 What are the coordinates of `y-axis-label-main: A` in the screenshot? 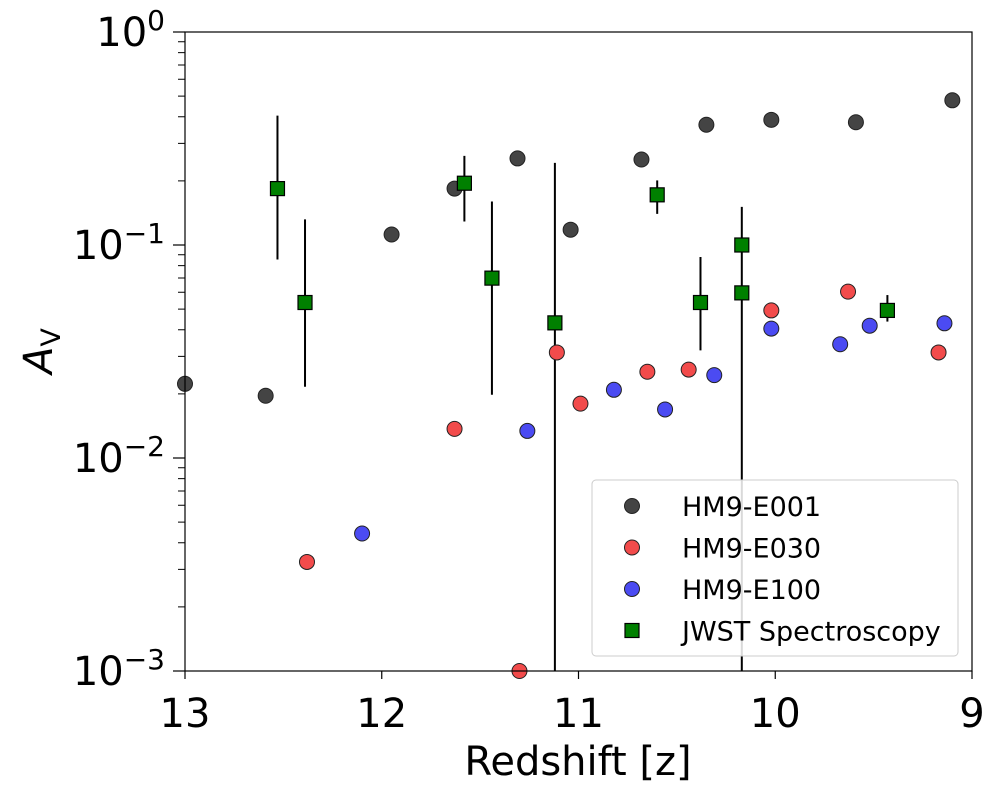 It's located at (39, 362).